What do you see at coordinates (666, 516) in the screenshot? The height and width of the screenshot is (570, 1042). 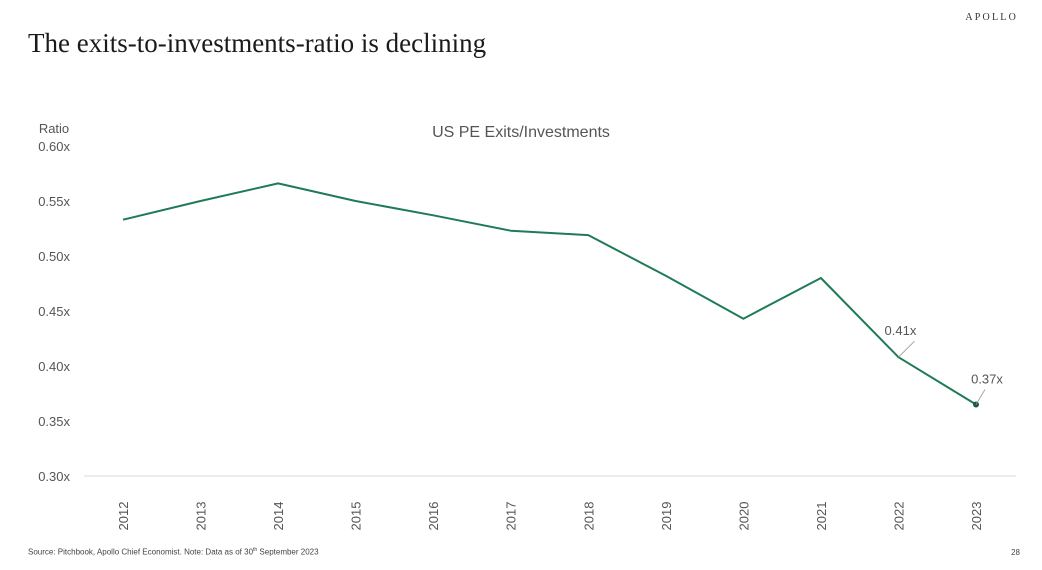 I see `x-tick-label: 2019` at bounding box center [666, 516].